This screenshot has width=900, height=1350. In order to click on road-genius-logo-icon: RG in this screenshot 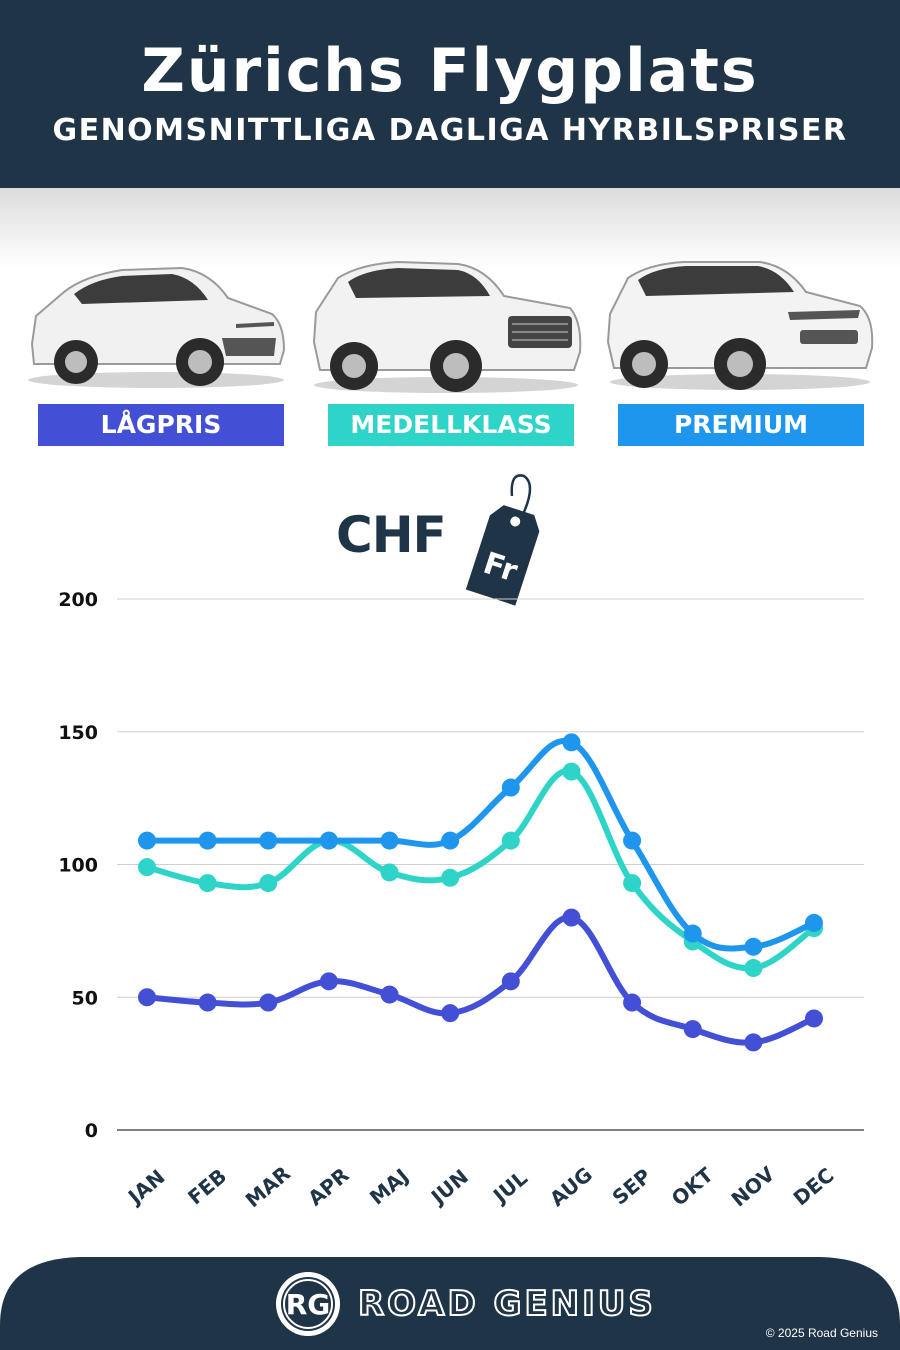, I will do `click(308, 1304)`.